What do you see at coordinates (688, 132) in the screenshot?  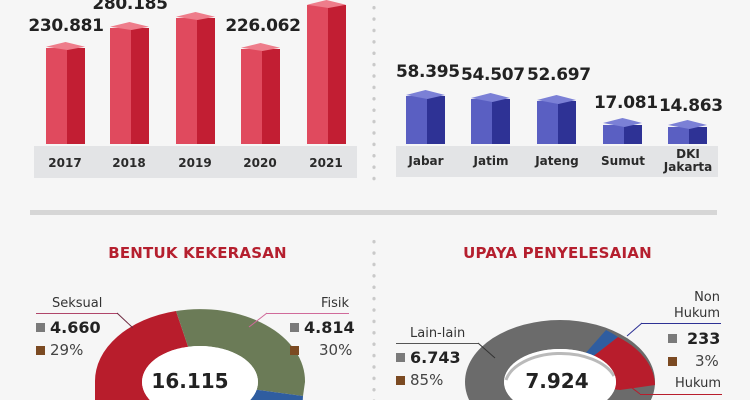 I see `bar-dki-jakarta` at bounding box center [688, 132].